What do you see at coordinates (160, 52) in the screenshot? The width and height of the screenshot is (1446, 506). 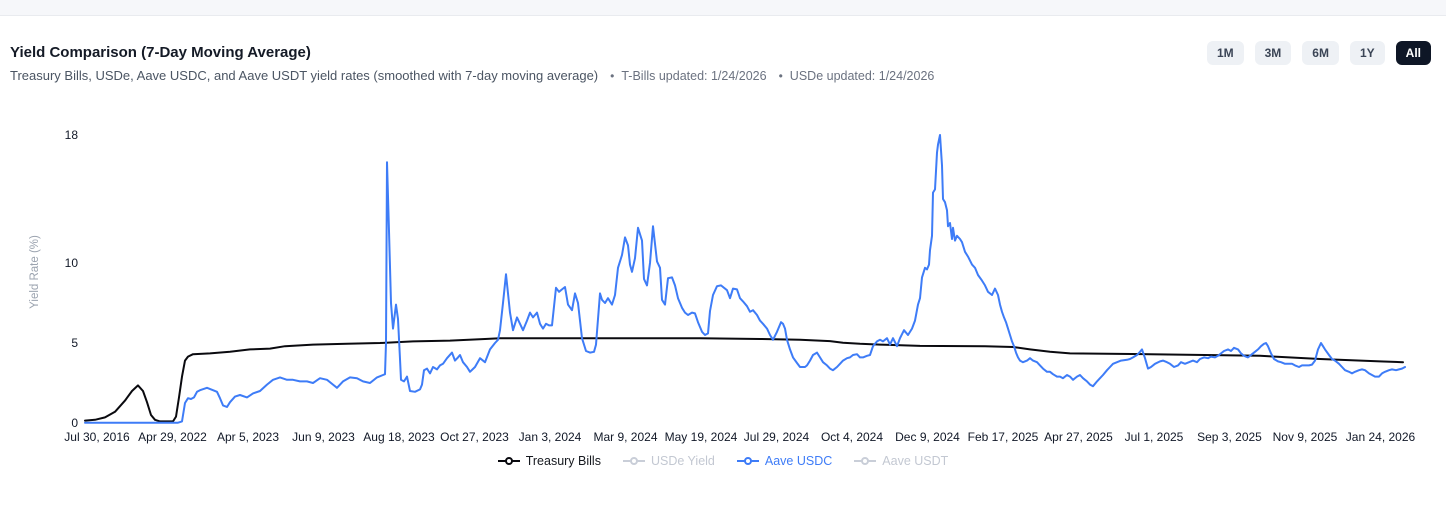 I see `page-title: Yield Comparison (7-Day Moving Average)` at bounding box center [160, 52].